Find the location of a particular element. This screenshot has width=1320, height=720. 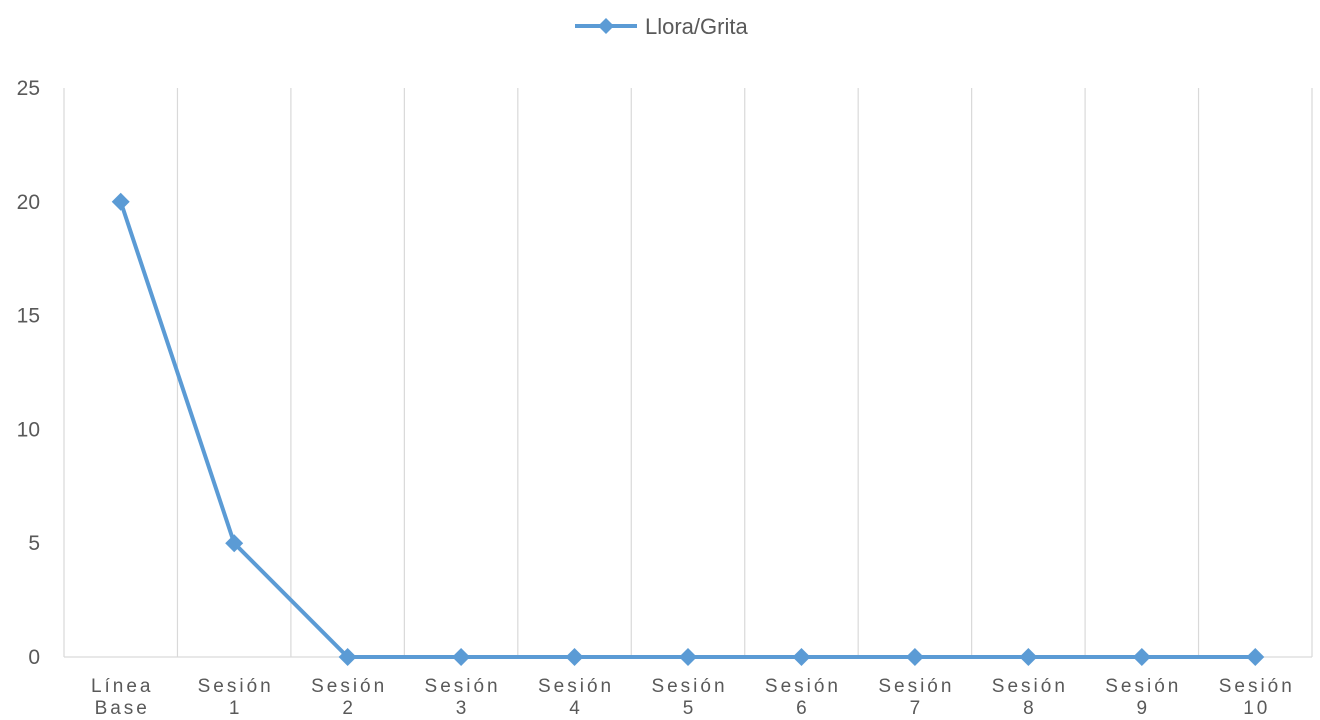

legend: Llora/Grita is located at coordinates (661, 26).